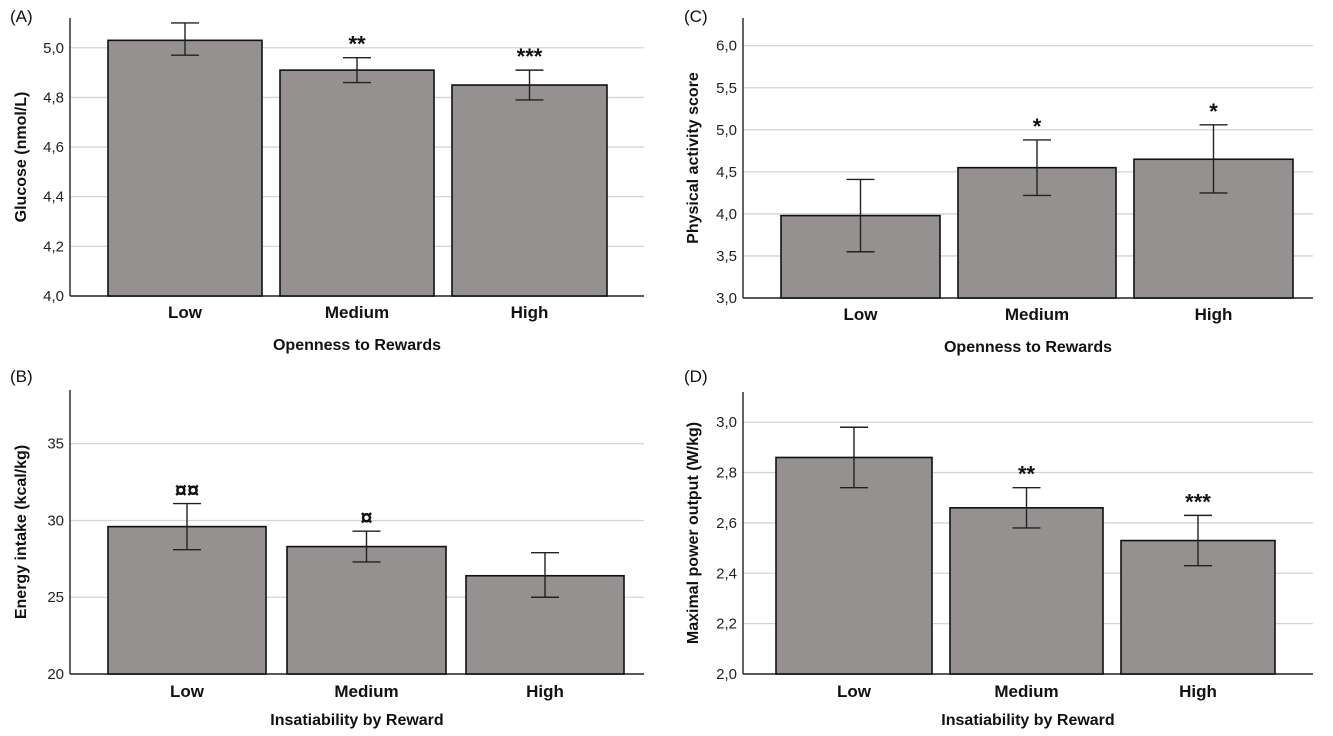  Describe the element at coordinates (726, 473) in the screenshot. I see `y-tick-label: 2,8` at that location.